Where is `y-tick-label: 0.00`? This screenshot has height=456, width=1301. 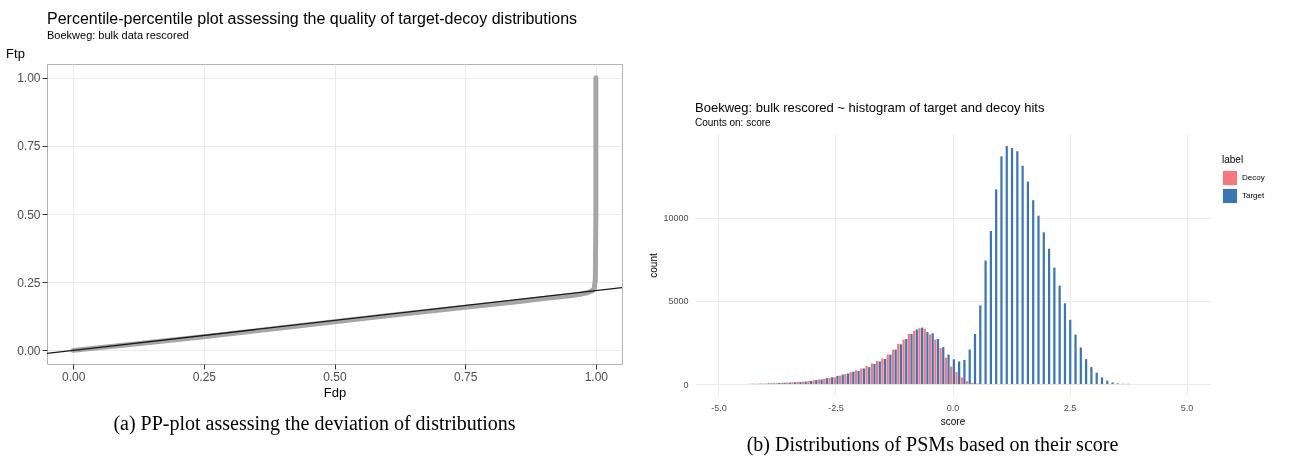
y-tick-label: 0.00 is located at coordinates (29, 350).